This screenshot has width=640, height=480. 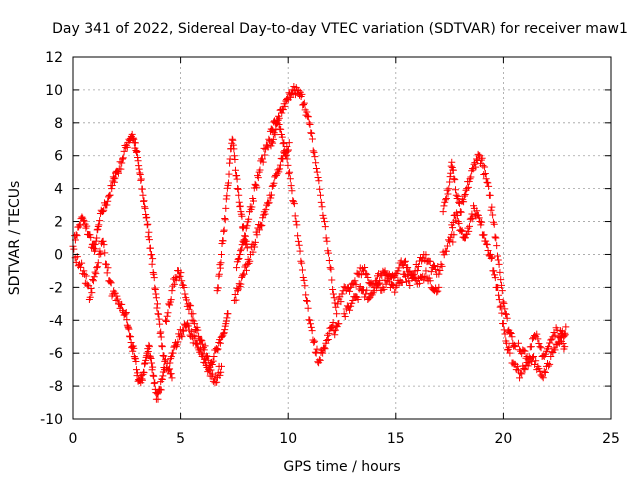 I want to click on x-axis-label: GPS time / hours, so click(x=341, y=467).